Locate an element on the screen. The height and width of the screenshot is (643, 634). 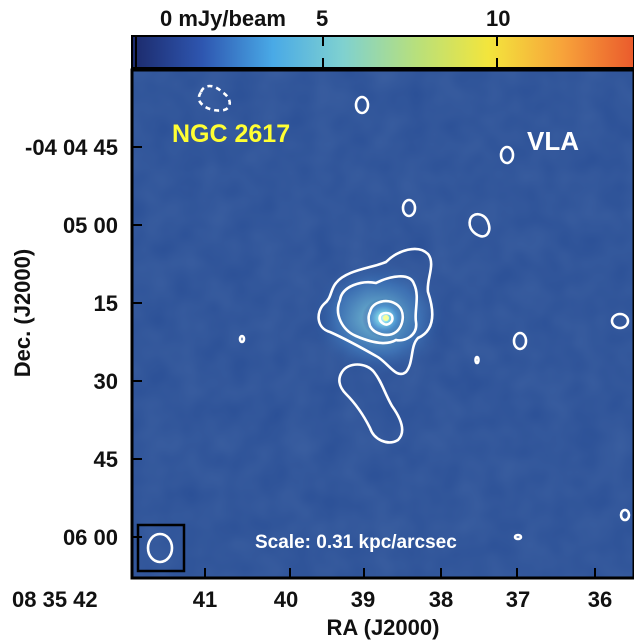
y-tick-label: 05 00 is located at coordinates (90, 225).